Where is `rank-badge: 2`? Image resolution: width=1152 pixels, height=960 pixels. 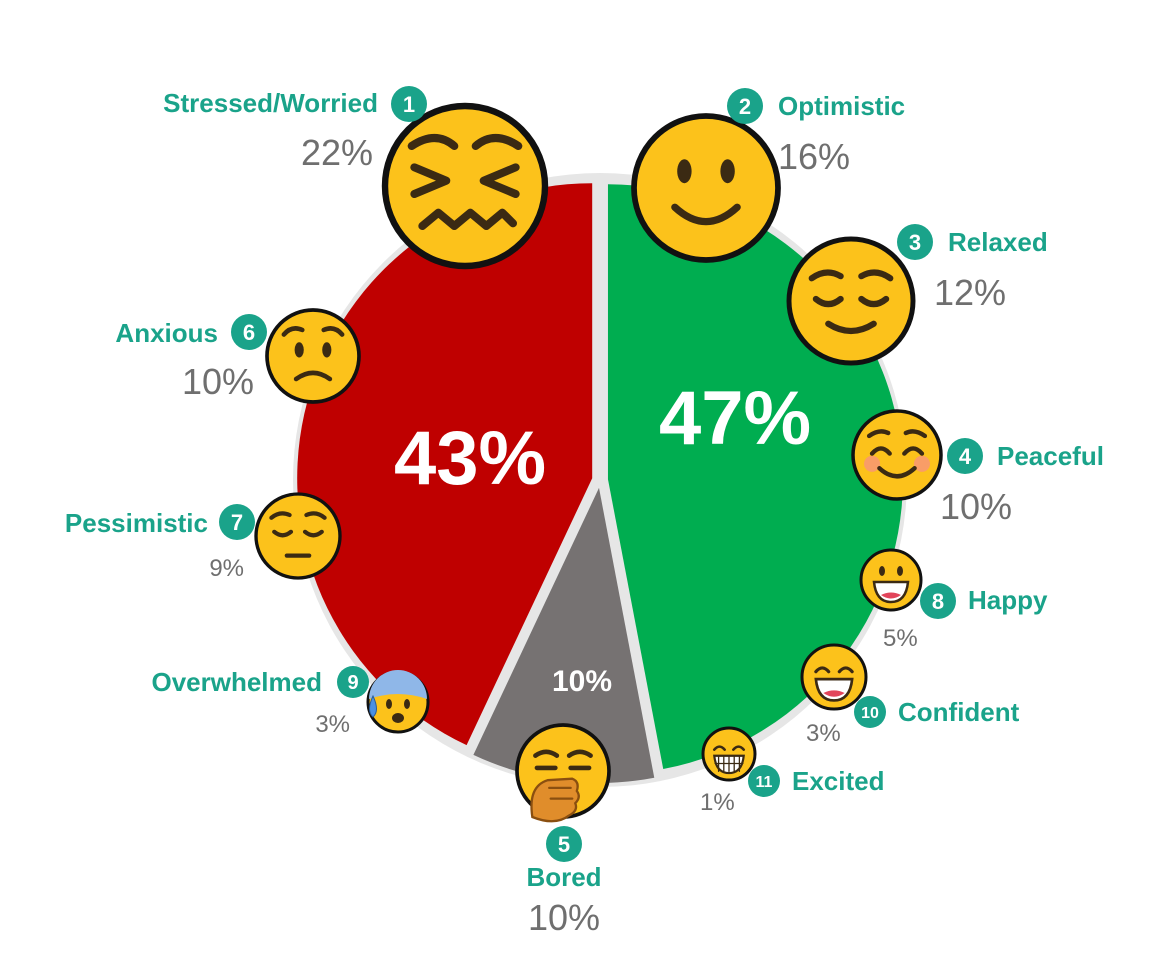
rank-badge: 2 is located at coordinates (745, 106).